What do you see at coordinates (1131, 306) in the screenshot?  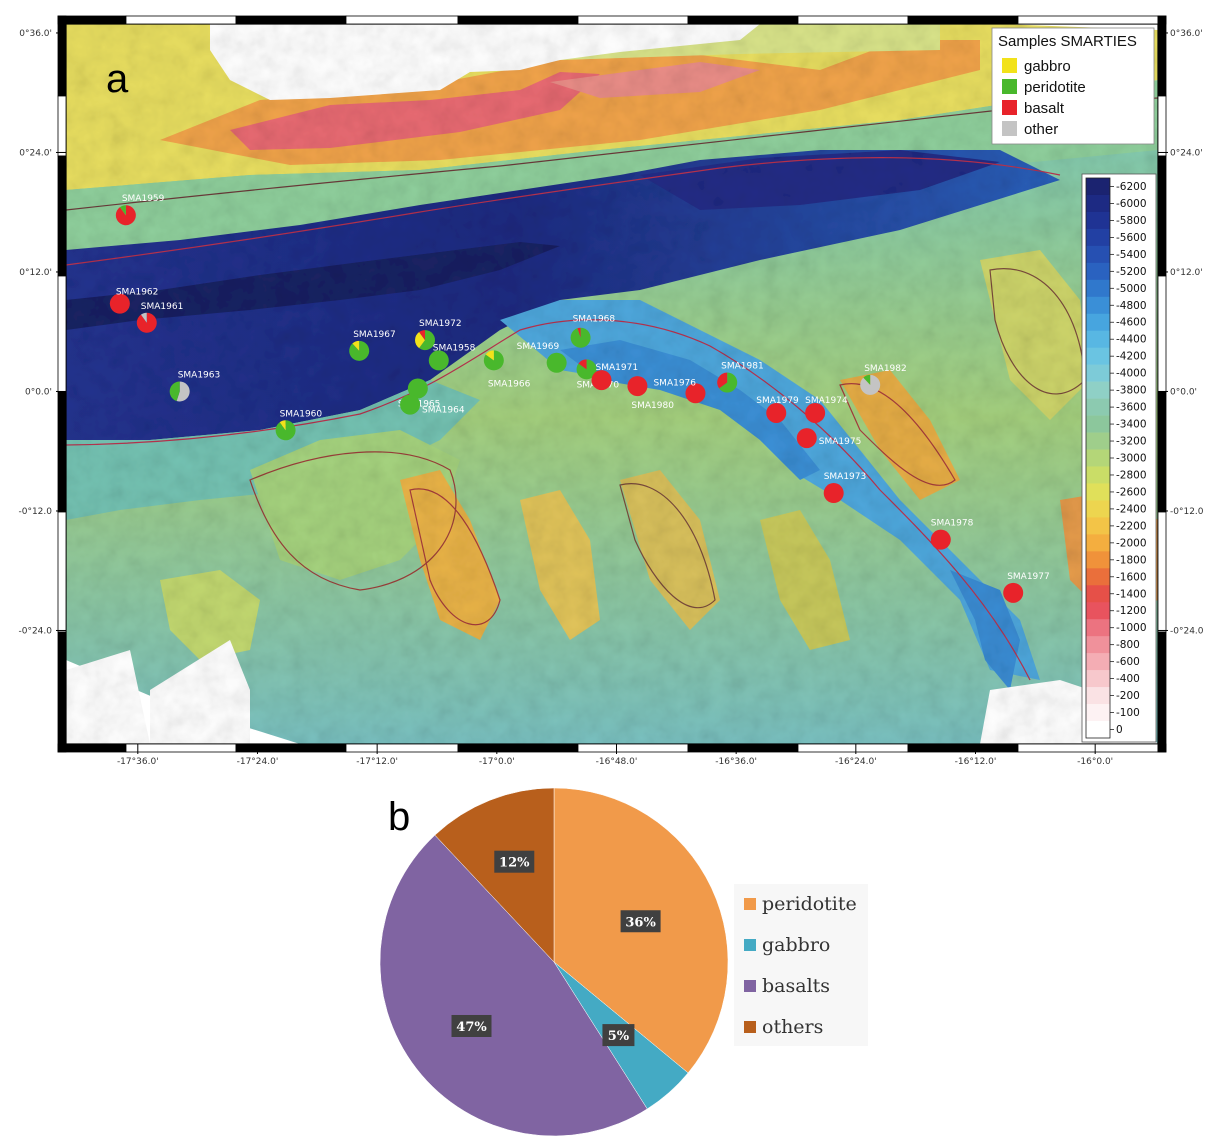 I see `depth-scale-label: -4800` at bounding box center [1131, 306].